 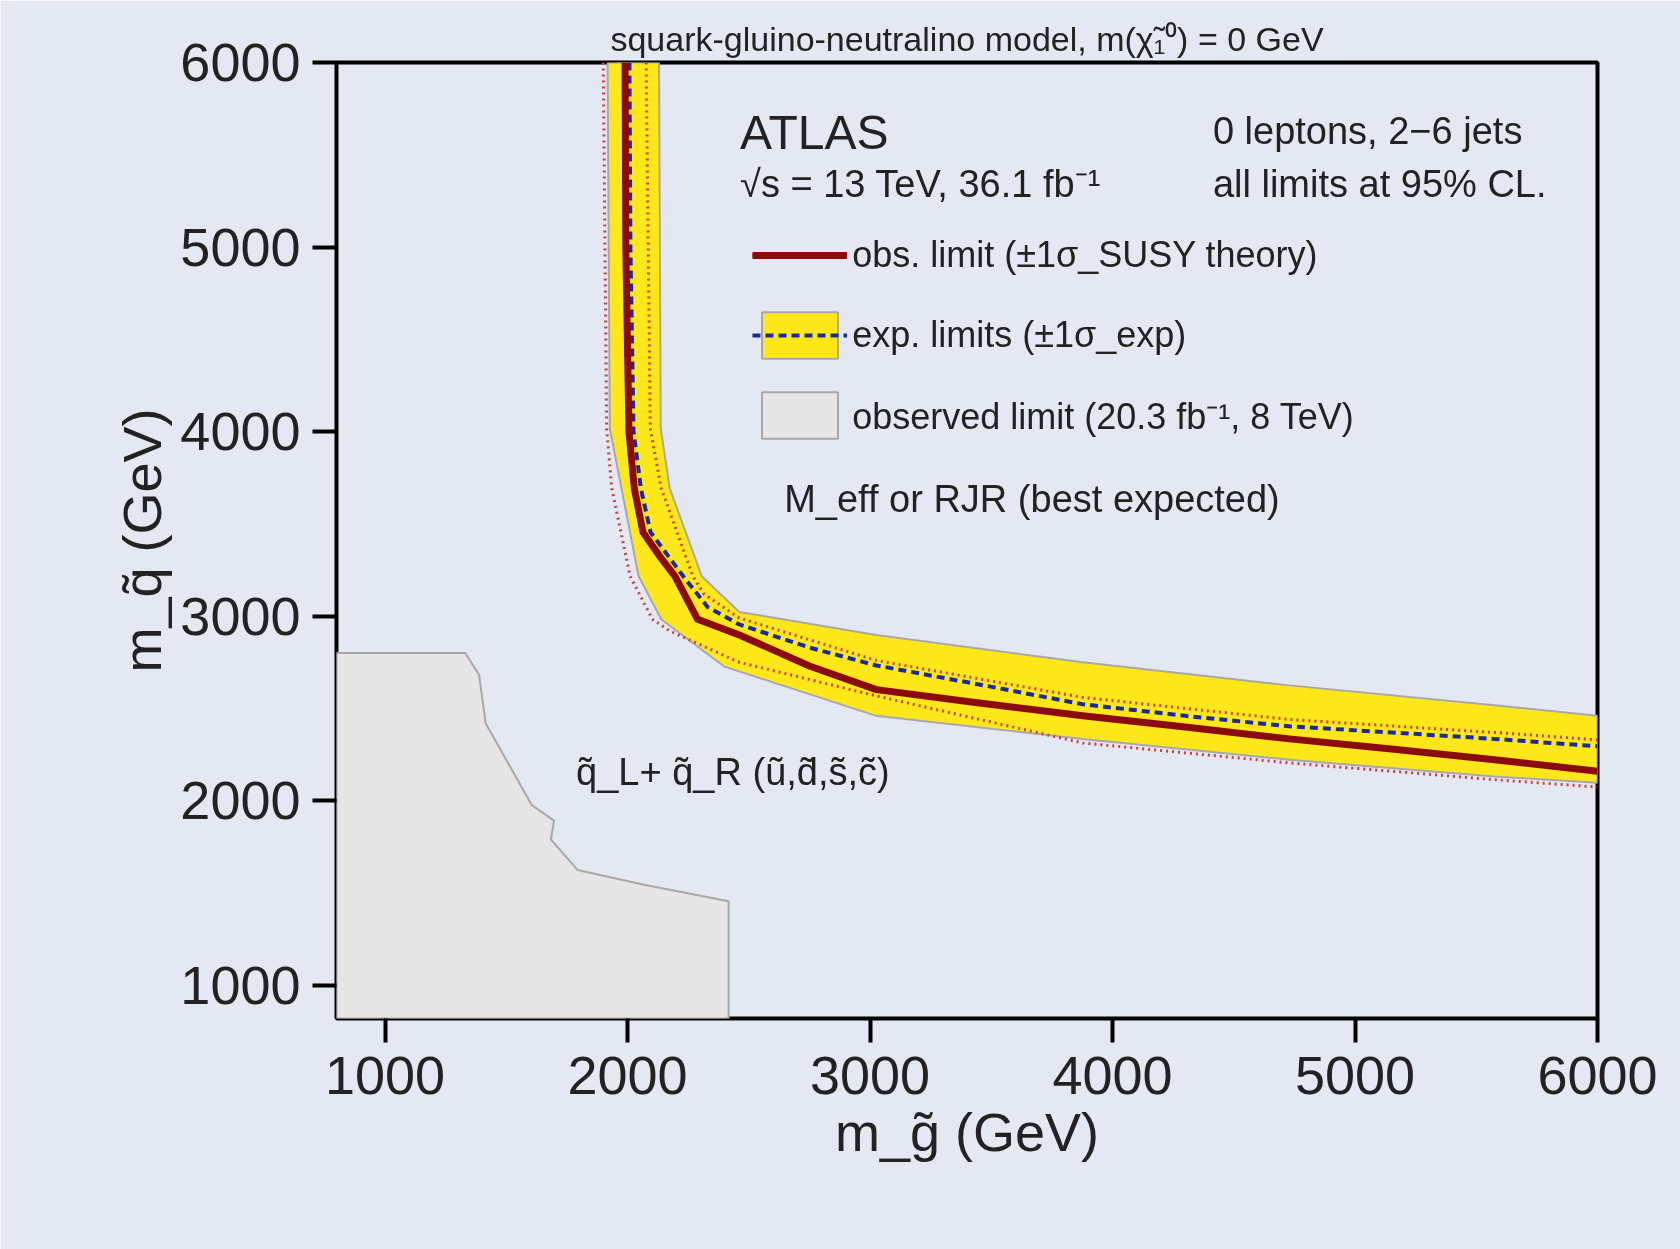 I want to click on y-tick-label: 2000, so click(x=240, y=800).